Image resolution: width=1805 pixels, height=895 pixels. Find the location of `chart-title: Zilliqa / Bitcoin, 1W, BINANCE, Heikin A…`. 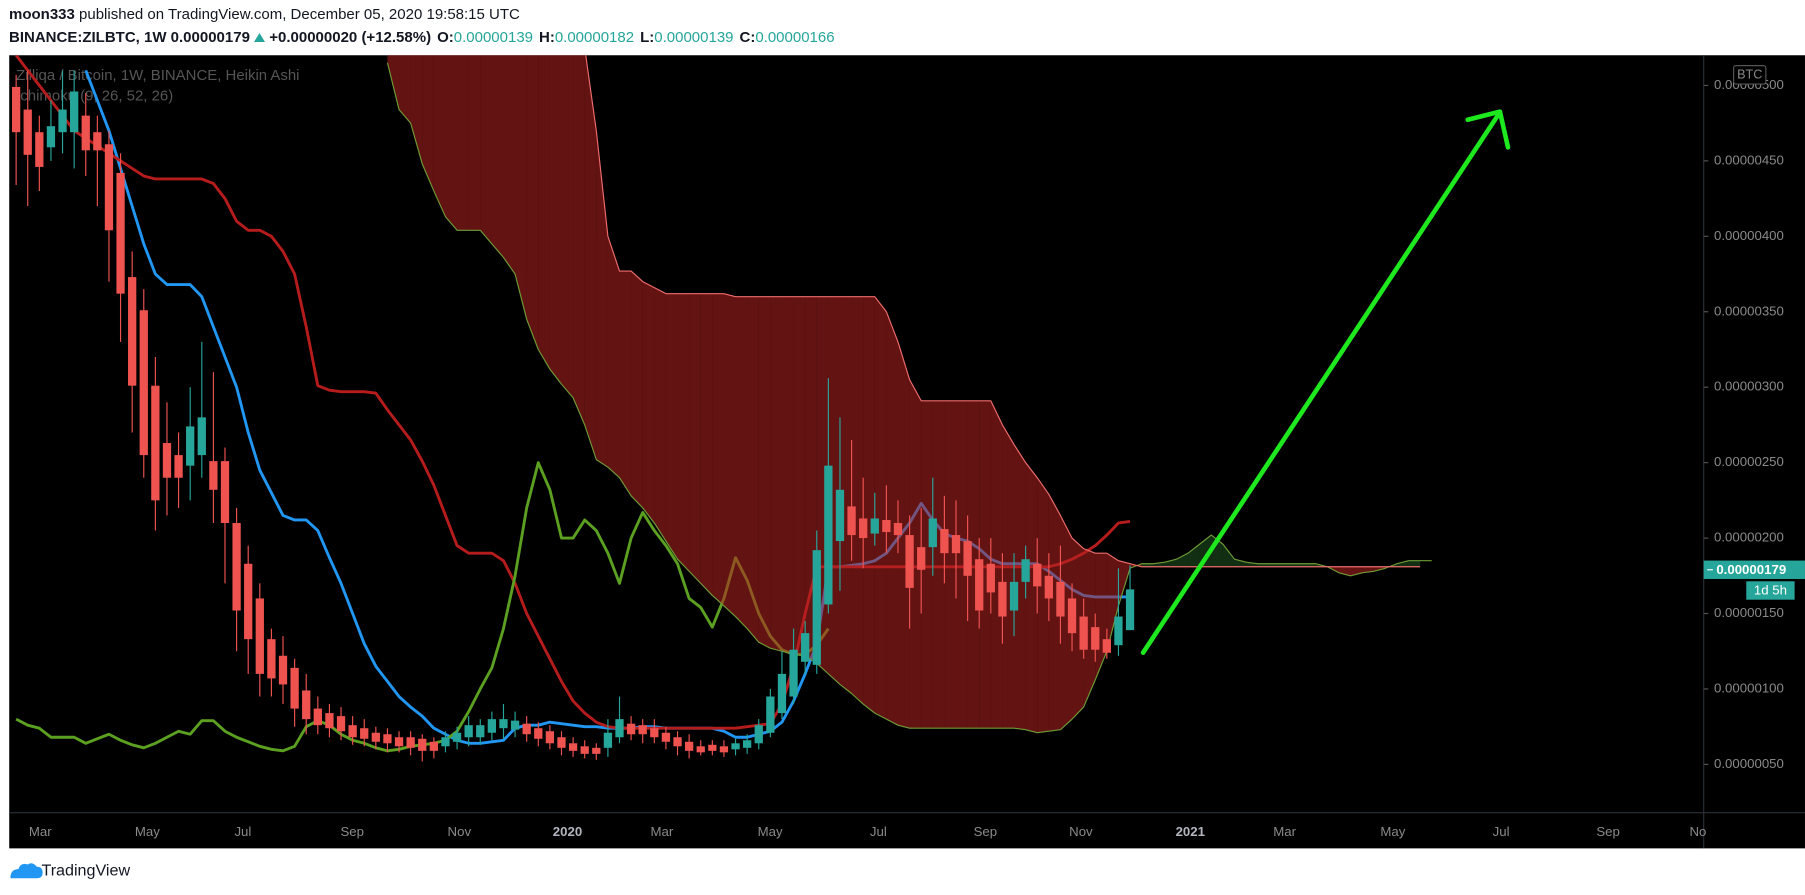

chart-title: Zilliqa / Bitcoin, 1W, BINANCE, Heikin A… is located at coordinates (157, 75).